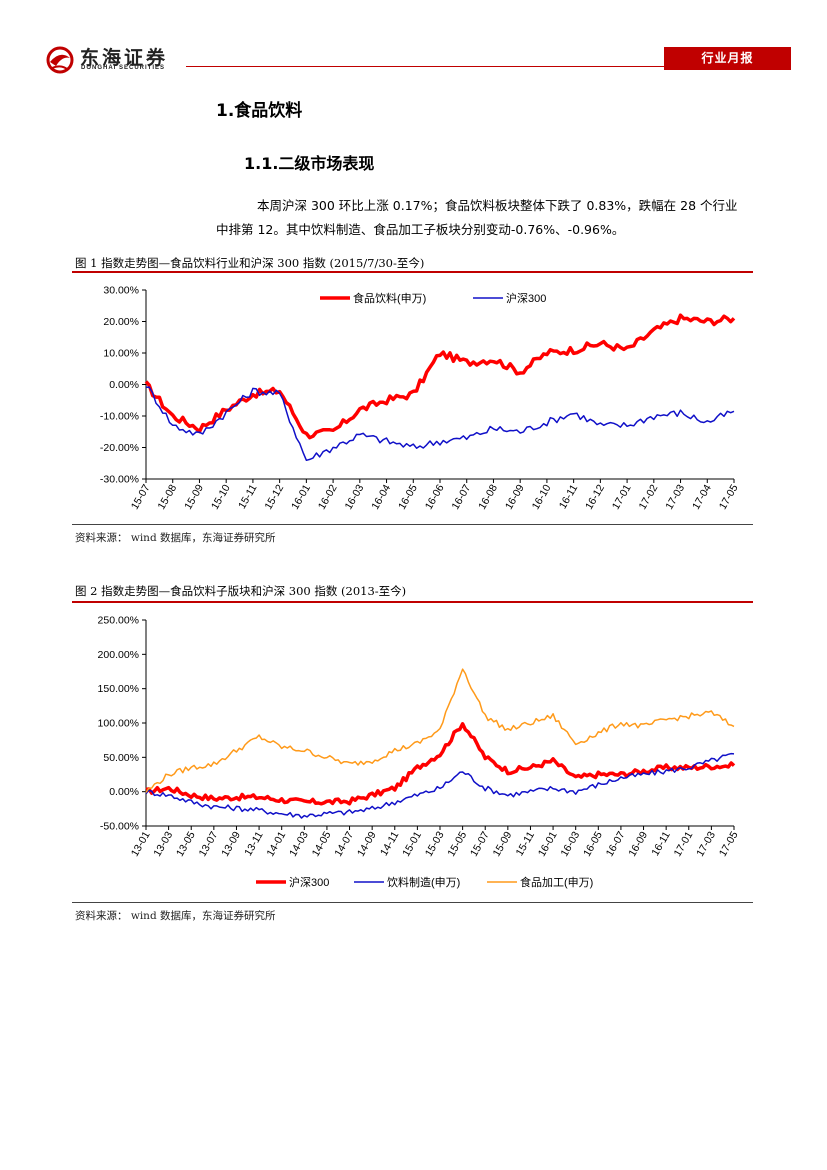  What do you see at coordinates (457, 843) in the screenshot?
I see `x-tick-label: 15-05` at bounding box center [457, 843].